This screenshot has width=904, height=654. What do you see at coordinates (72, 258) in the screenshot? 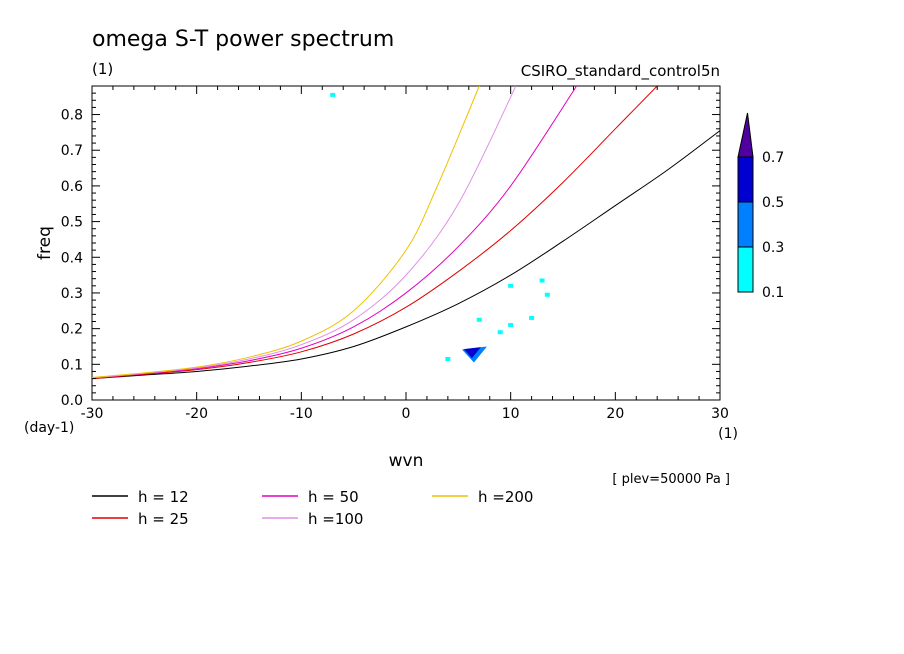
I see `y-tick-label: 0.4` at bounding box center [72, 258].